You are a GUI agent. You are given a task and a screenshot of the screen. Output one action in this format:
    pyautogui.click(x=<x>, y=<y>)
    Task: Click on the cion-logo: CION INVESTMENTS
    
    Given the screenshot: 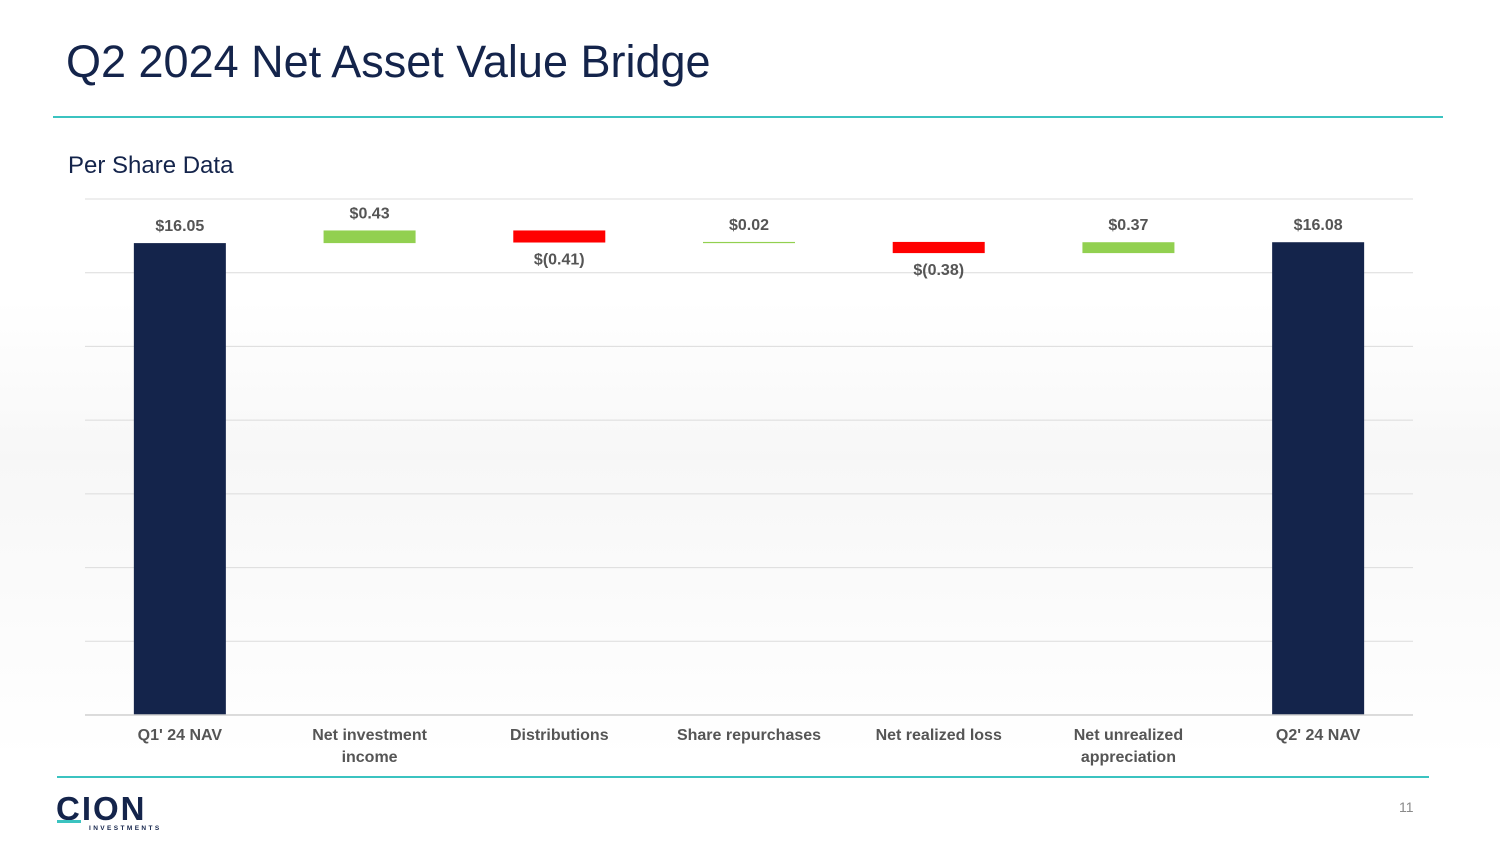 What is the action you would take?
    pyautogui.click(x=108, y=813)
    